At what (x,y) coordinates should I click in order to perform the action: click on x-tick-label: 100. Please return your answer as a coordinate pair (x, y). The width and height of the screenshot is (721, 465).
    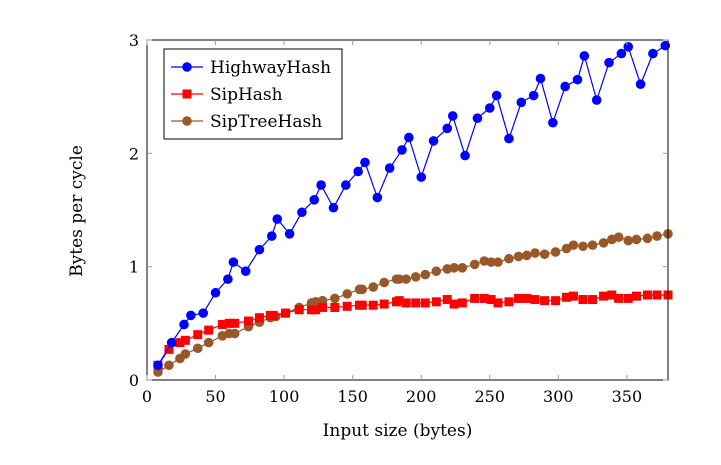
    Looking at the image, I should click on (284, 396).